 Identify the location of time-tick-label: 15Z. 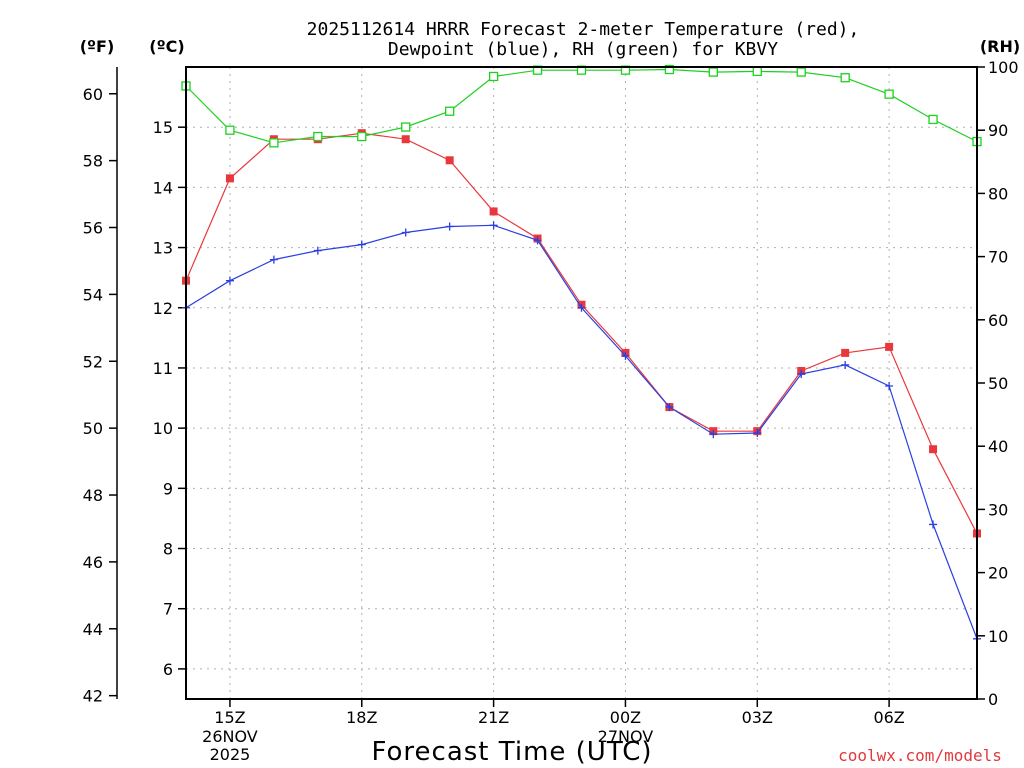
(229, 717).